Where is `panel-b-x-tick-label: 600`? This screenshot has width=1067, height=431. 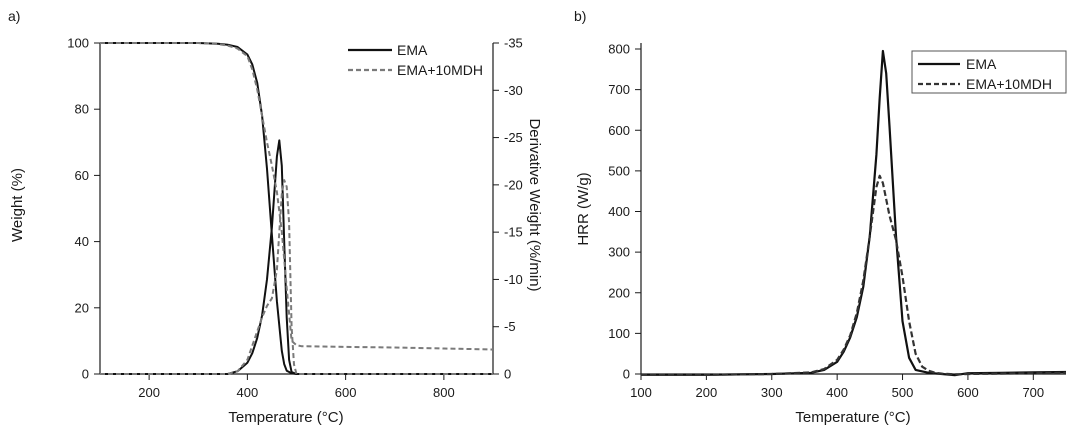 panel-b-x-tick-label: 600 is located at coordinates (968, 392).